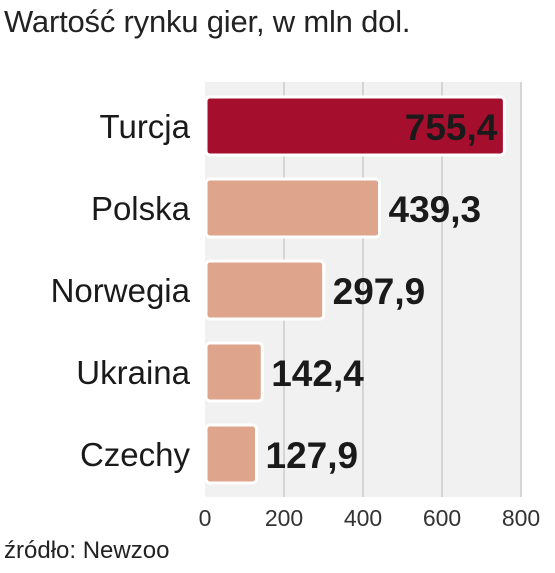 The height and width of the screenshot is (573, 555). What do you see at coordinates (141, 208) in the screenshot?
I see `category-label: Polska` at bounding box center [141, 208].